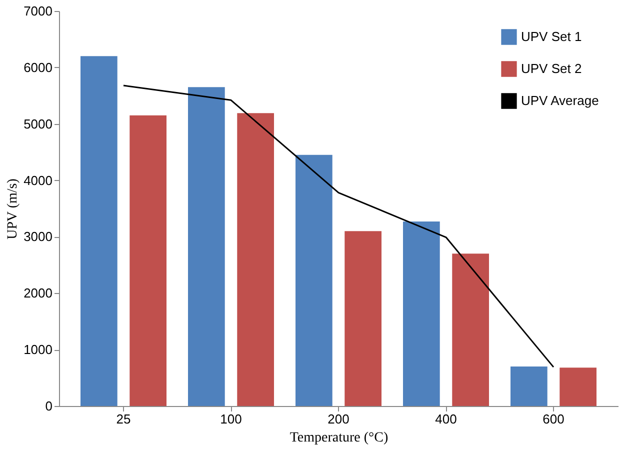  I want to click on y-tick-label: 7000, so click(38, 11).